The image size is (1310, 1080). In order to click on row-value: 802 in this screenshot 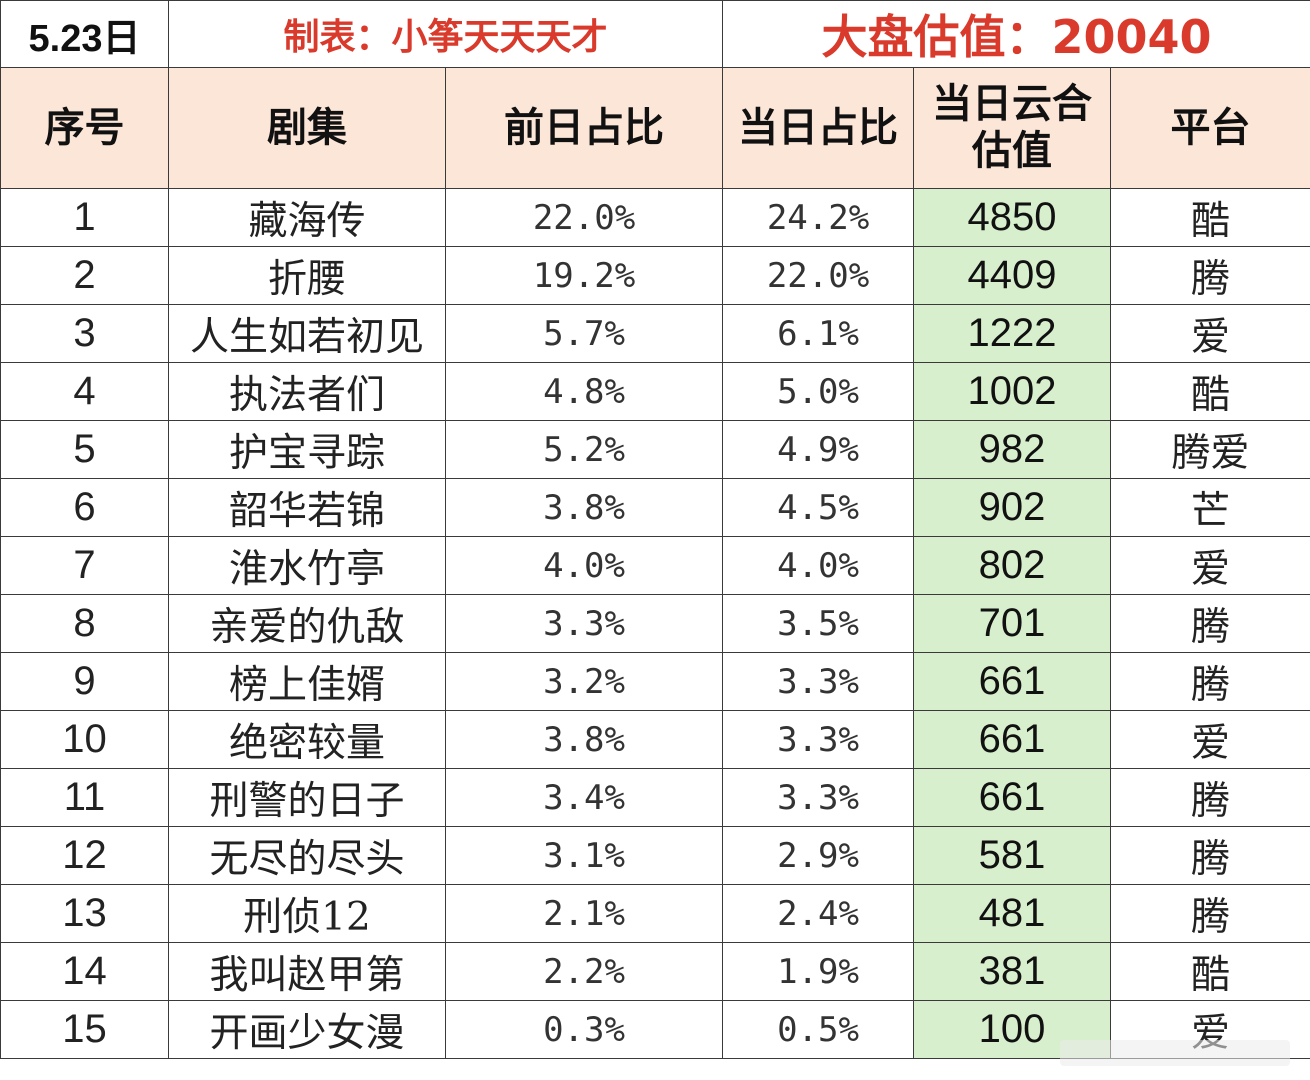, I will do `click(1012, 565)`.